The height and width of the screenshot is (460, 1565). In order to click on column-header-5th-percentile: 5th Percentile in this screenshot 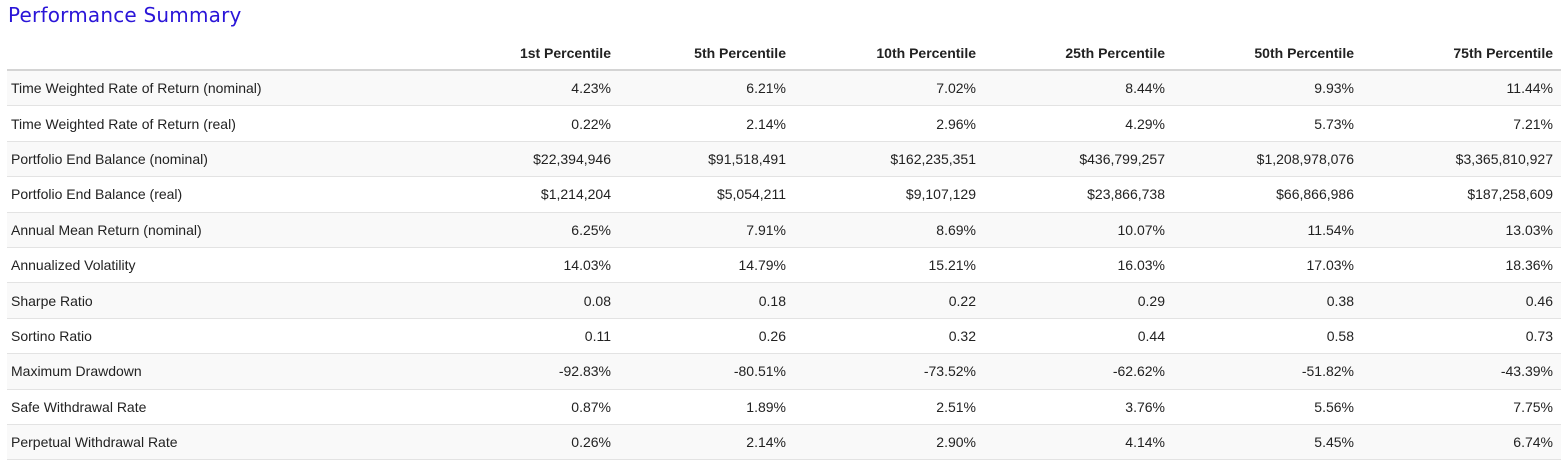, I will do `click(706, 53)`.